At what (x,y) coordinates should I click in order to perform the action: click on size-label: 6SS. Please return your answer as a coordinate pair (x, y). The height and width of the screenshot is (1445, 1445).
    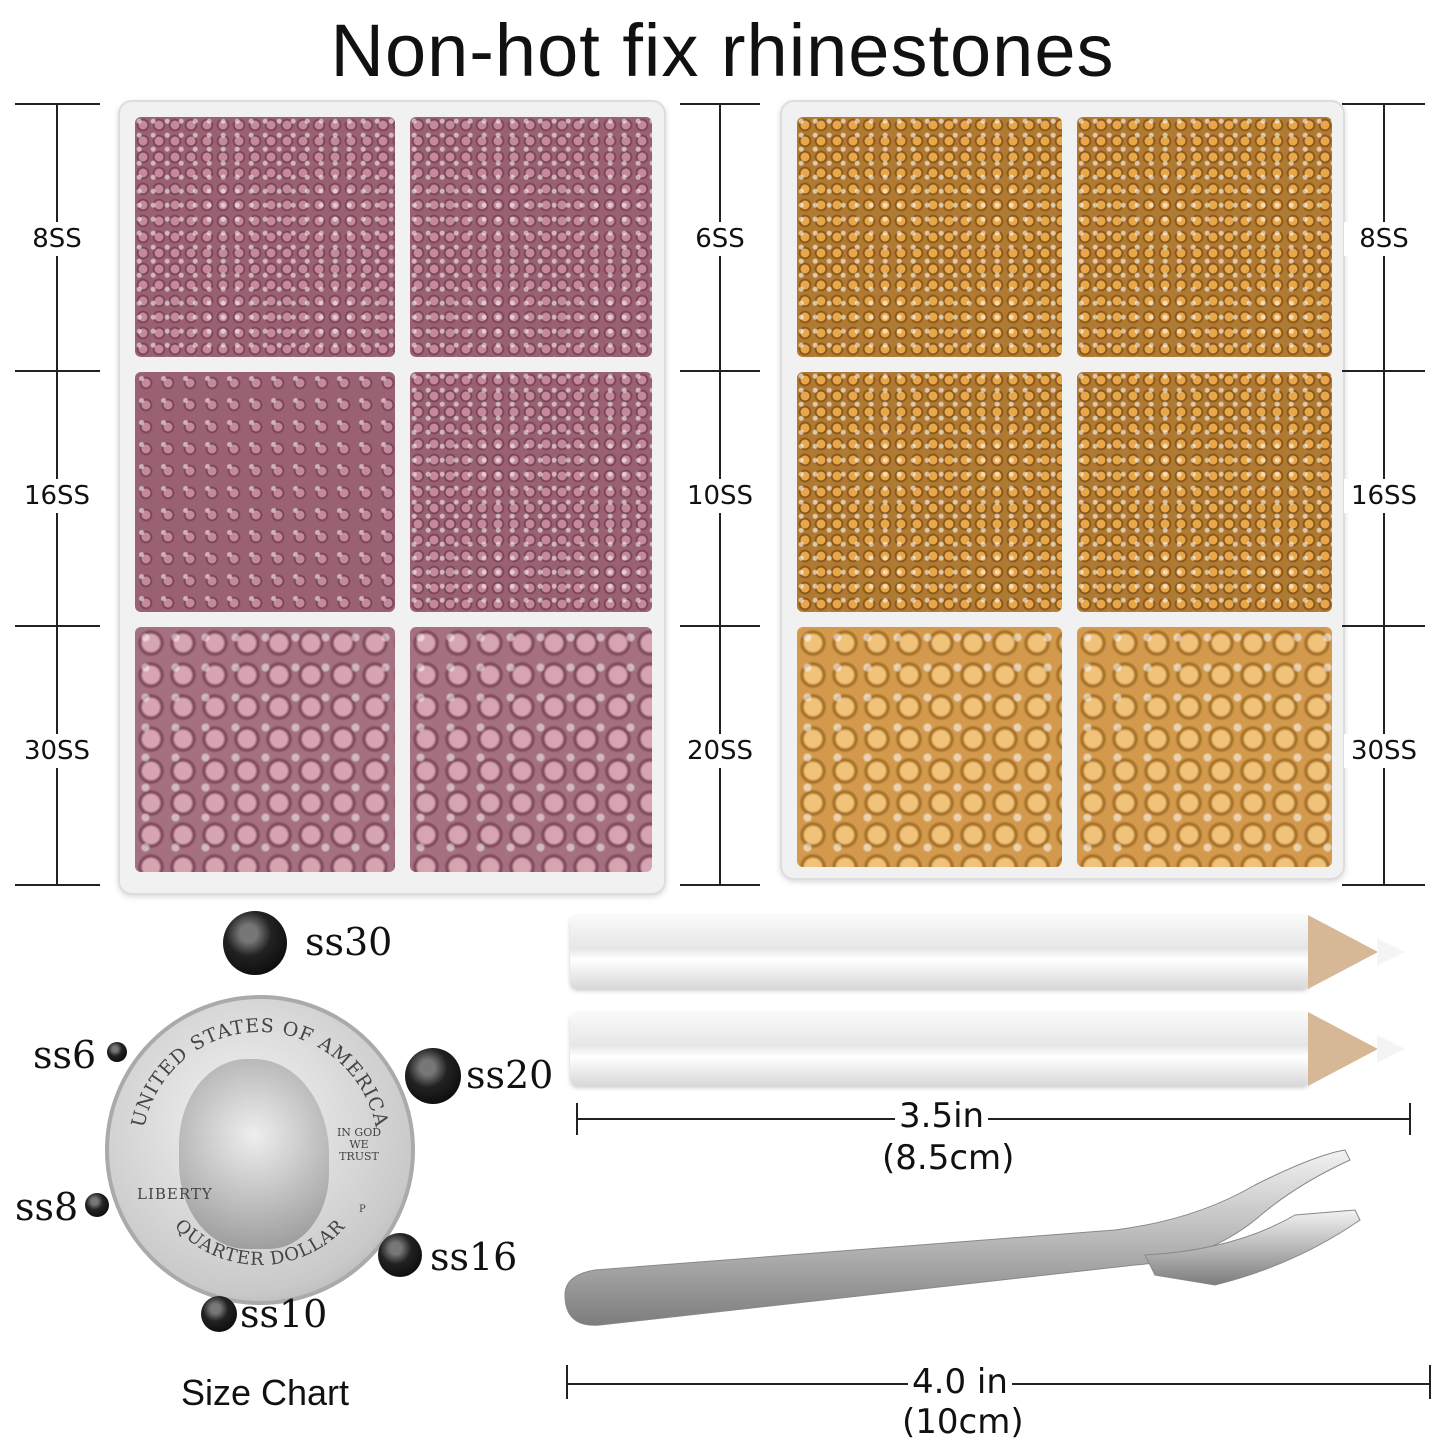
    Looking at the image, I should click on (720, 239).